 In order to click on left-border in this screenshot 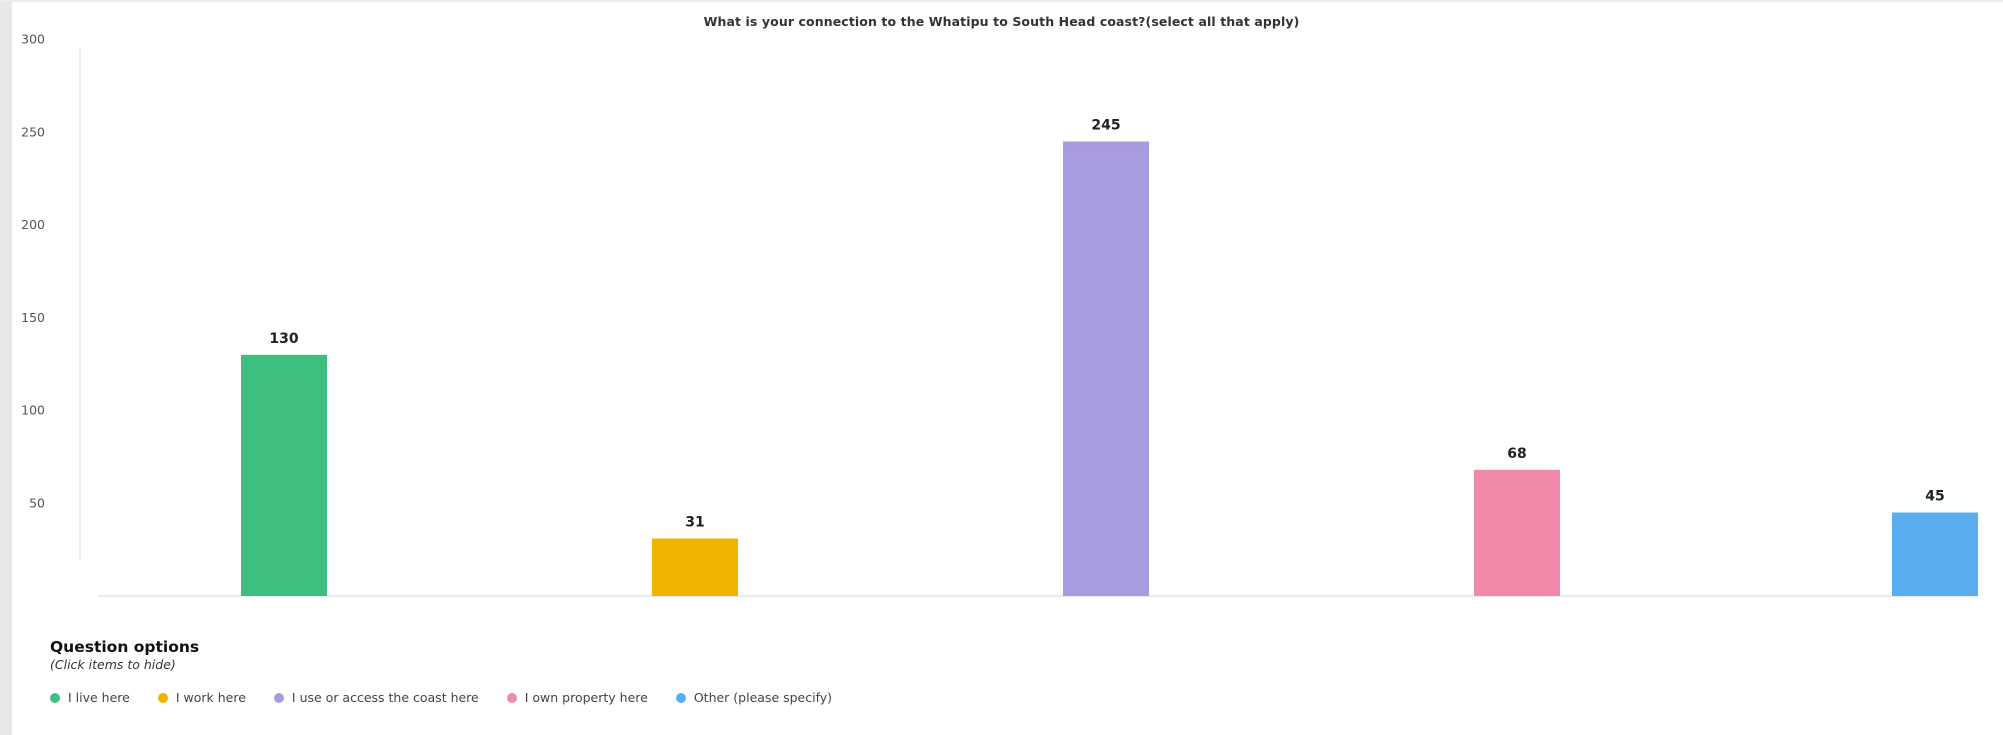, I will do `click(6, 367)`.